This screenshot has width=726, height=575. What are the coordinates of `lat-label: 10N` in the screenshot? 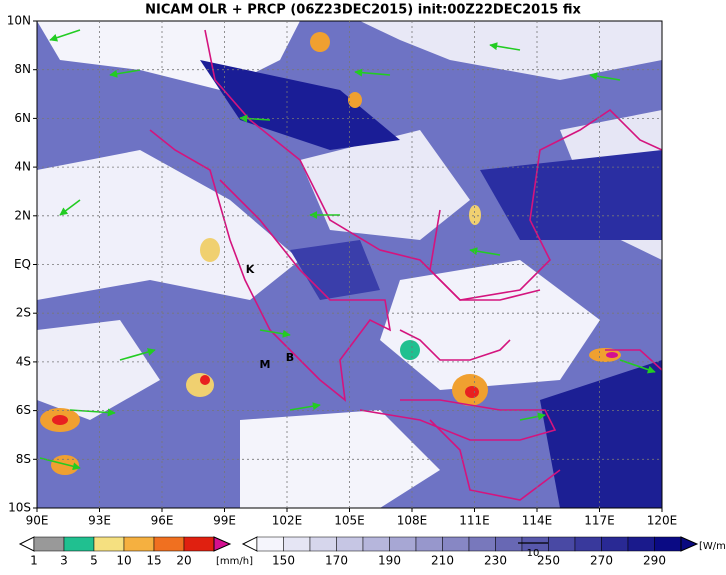 It's located at (19, 21).